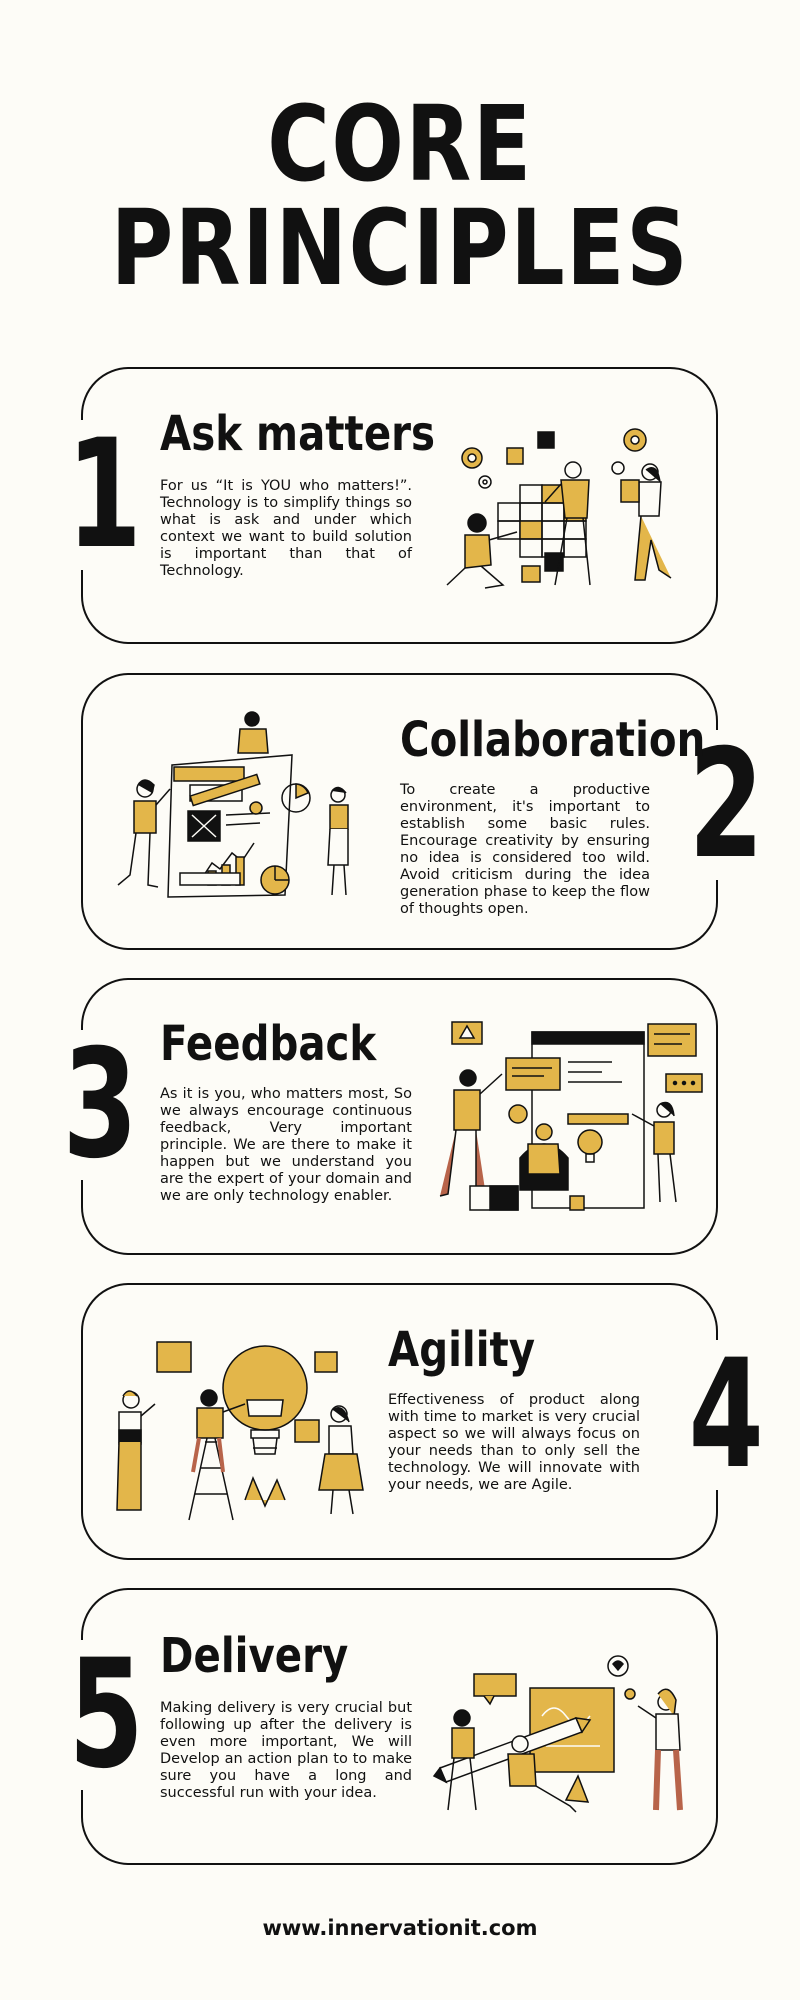 This screenshot has width=800, height=2000. What do you see at coordinates (268, 1044) in the screenshot?
I see `principle-heading-3: Feedback` at bounding box center [268, 1044].